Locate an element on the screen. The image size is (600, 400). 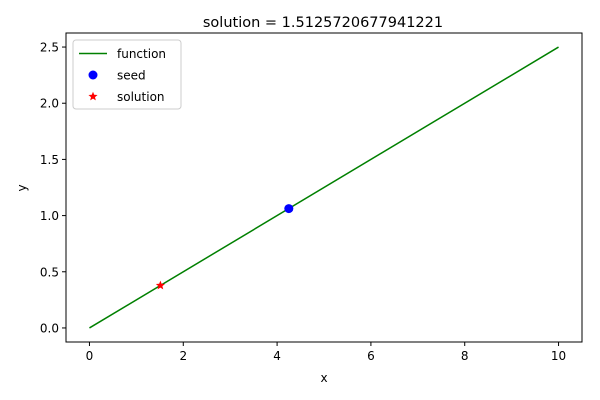
data-point-seed is located at coordinates (289, 209).